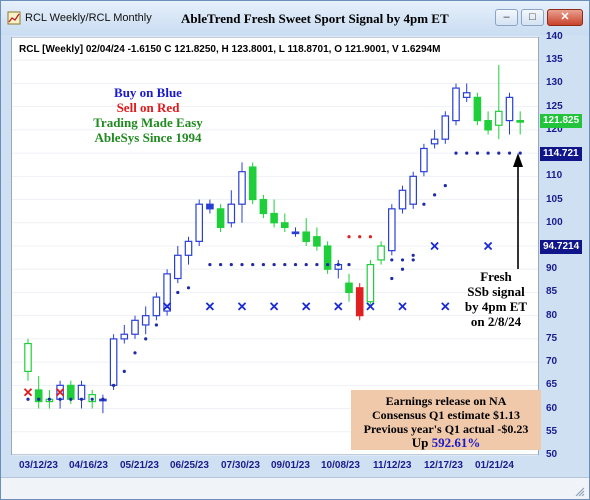  What do you see at coordinates (552, 454) in the screenshot?
I see `y-tick-label: 50` at bounding box center [552, 454].